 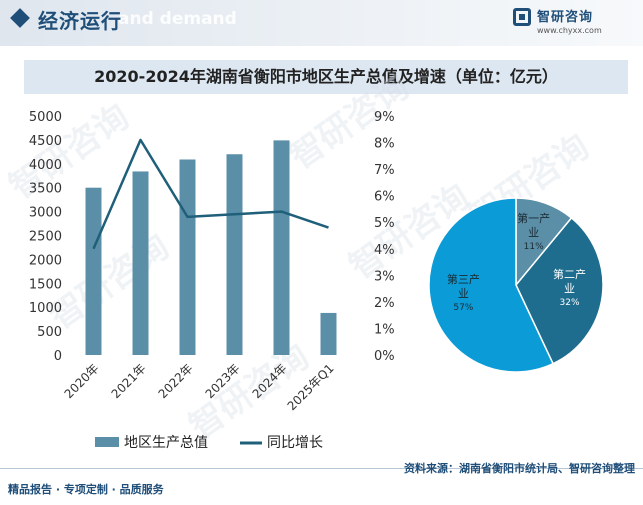 I want to click on y-right-tick-label: 3%, so click(x=384, y=276).